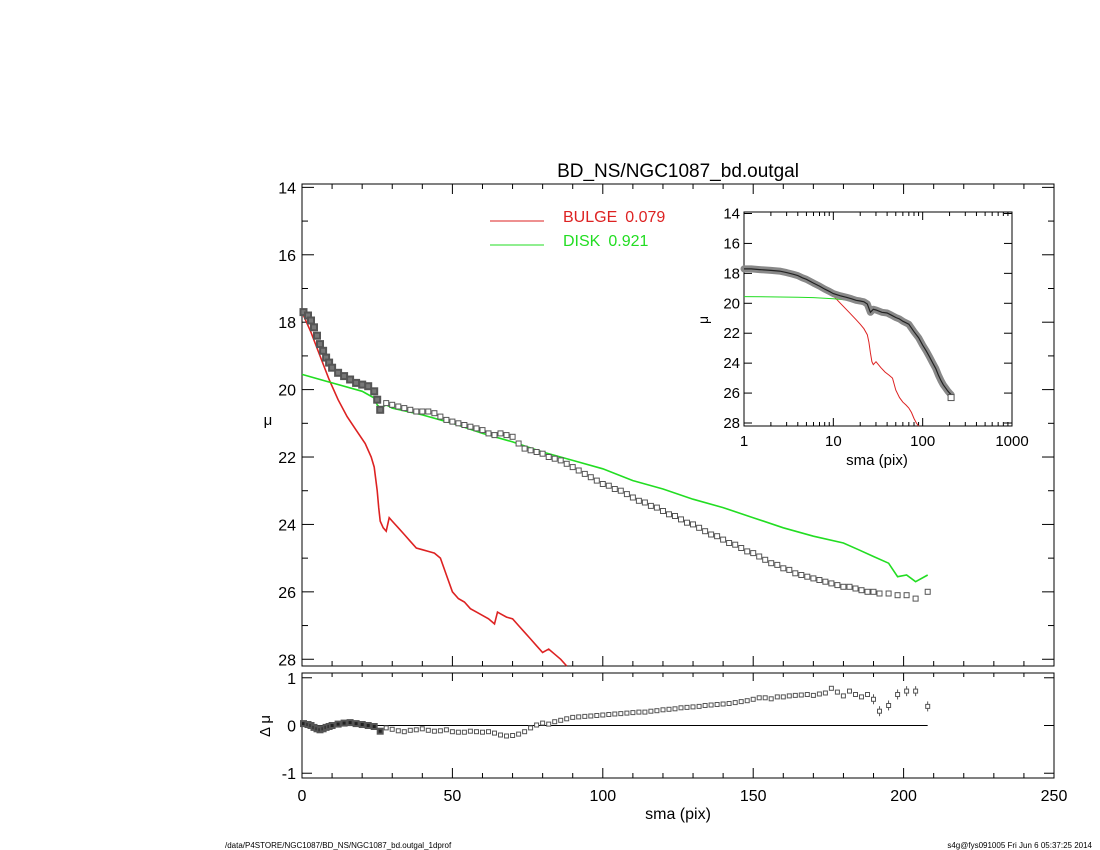  I want to click on residual-x-tick-labels: 0 50 100 150 200 250, so click(683, 796).